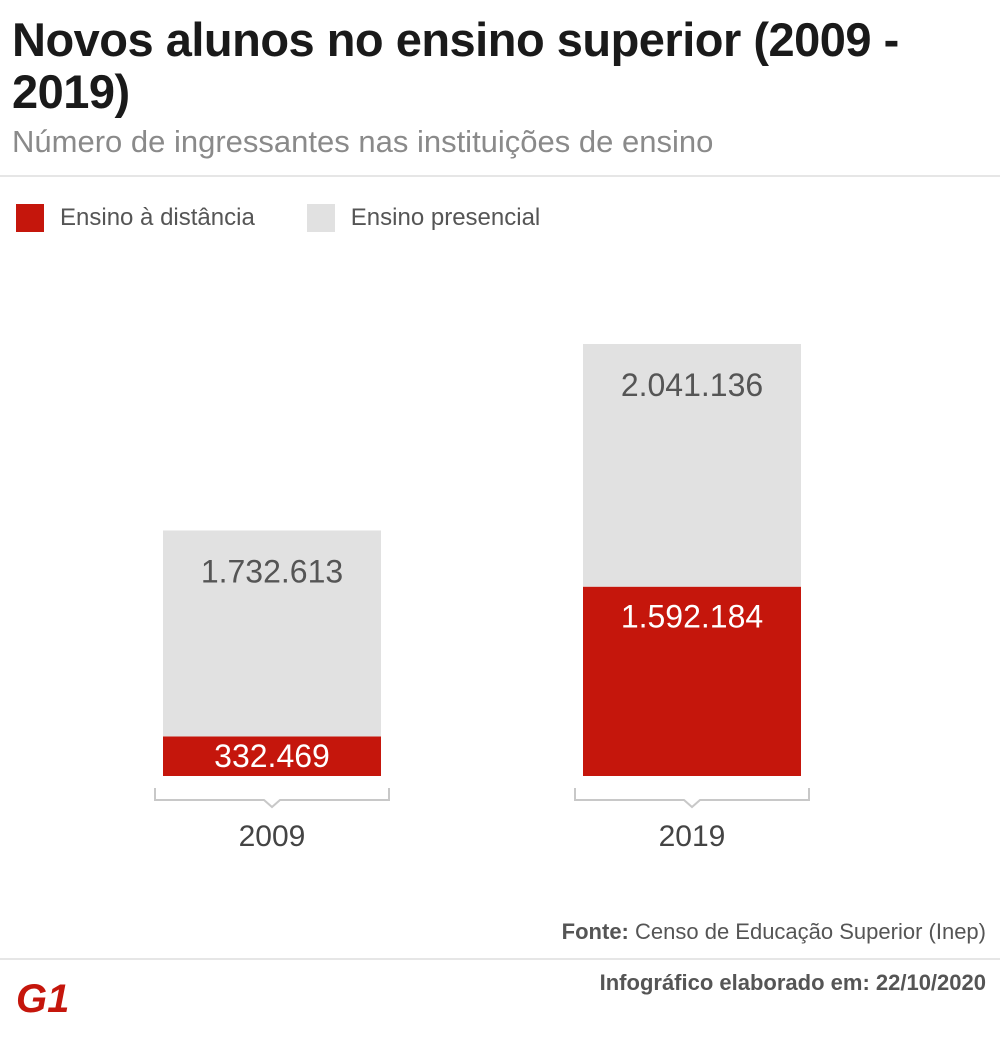 The width and height of the screenshot is (1000, 1052). Describe the element at coordinates (692, 617) in the screenshot. I see `bar-value-label: 1.592.184` at that location.